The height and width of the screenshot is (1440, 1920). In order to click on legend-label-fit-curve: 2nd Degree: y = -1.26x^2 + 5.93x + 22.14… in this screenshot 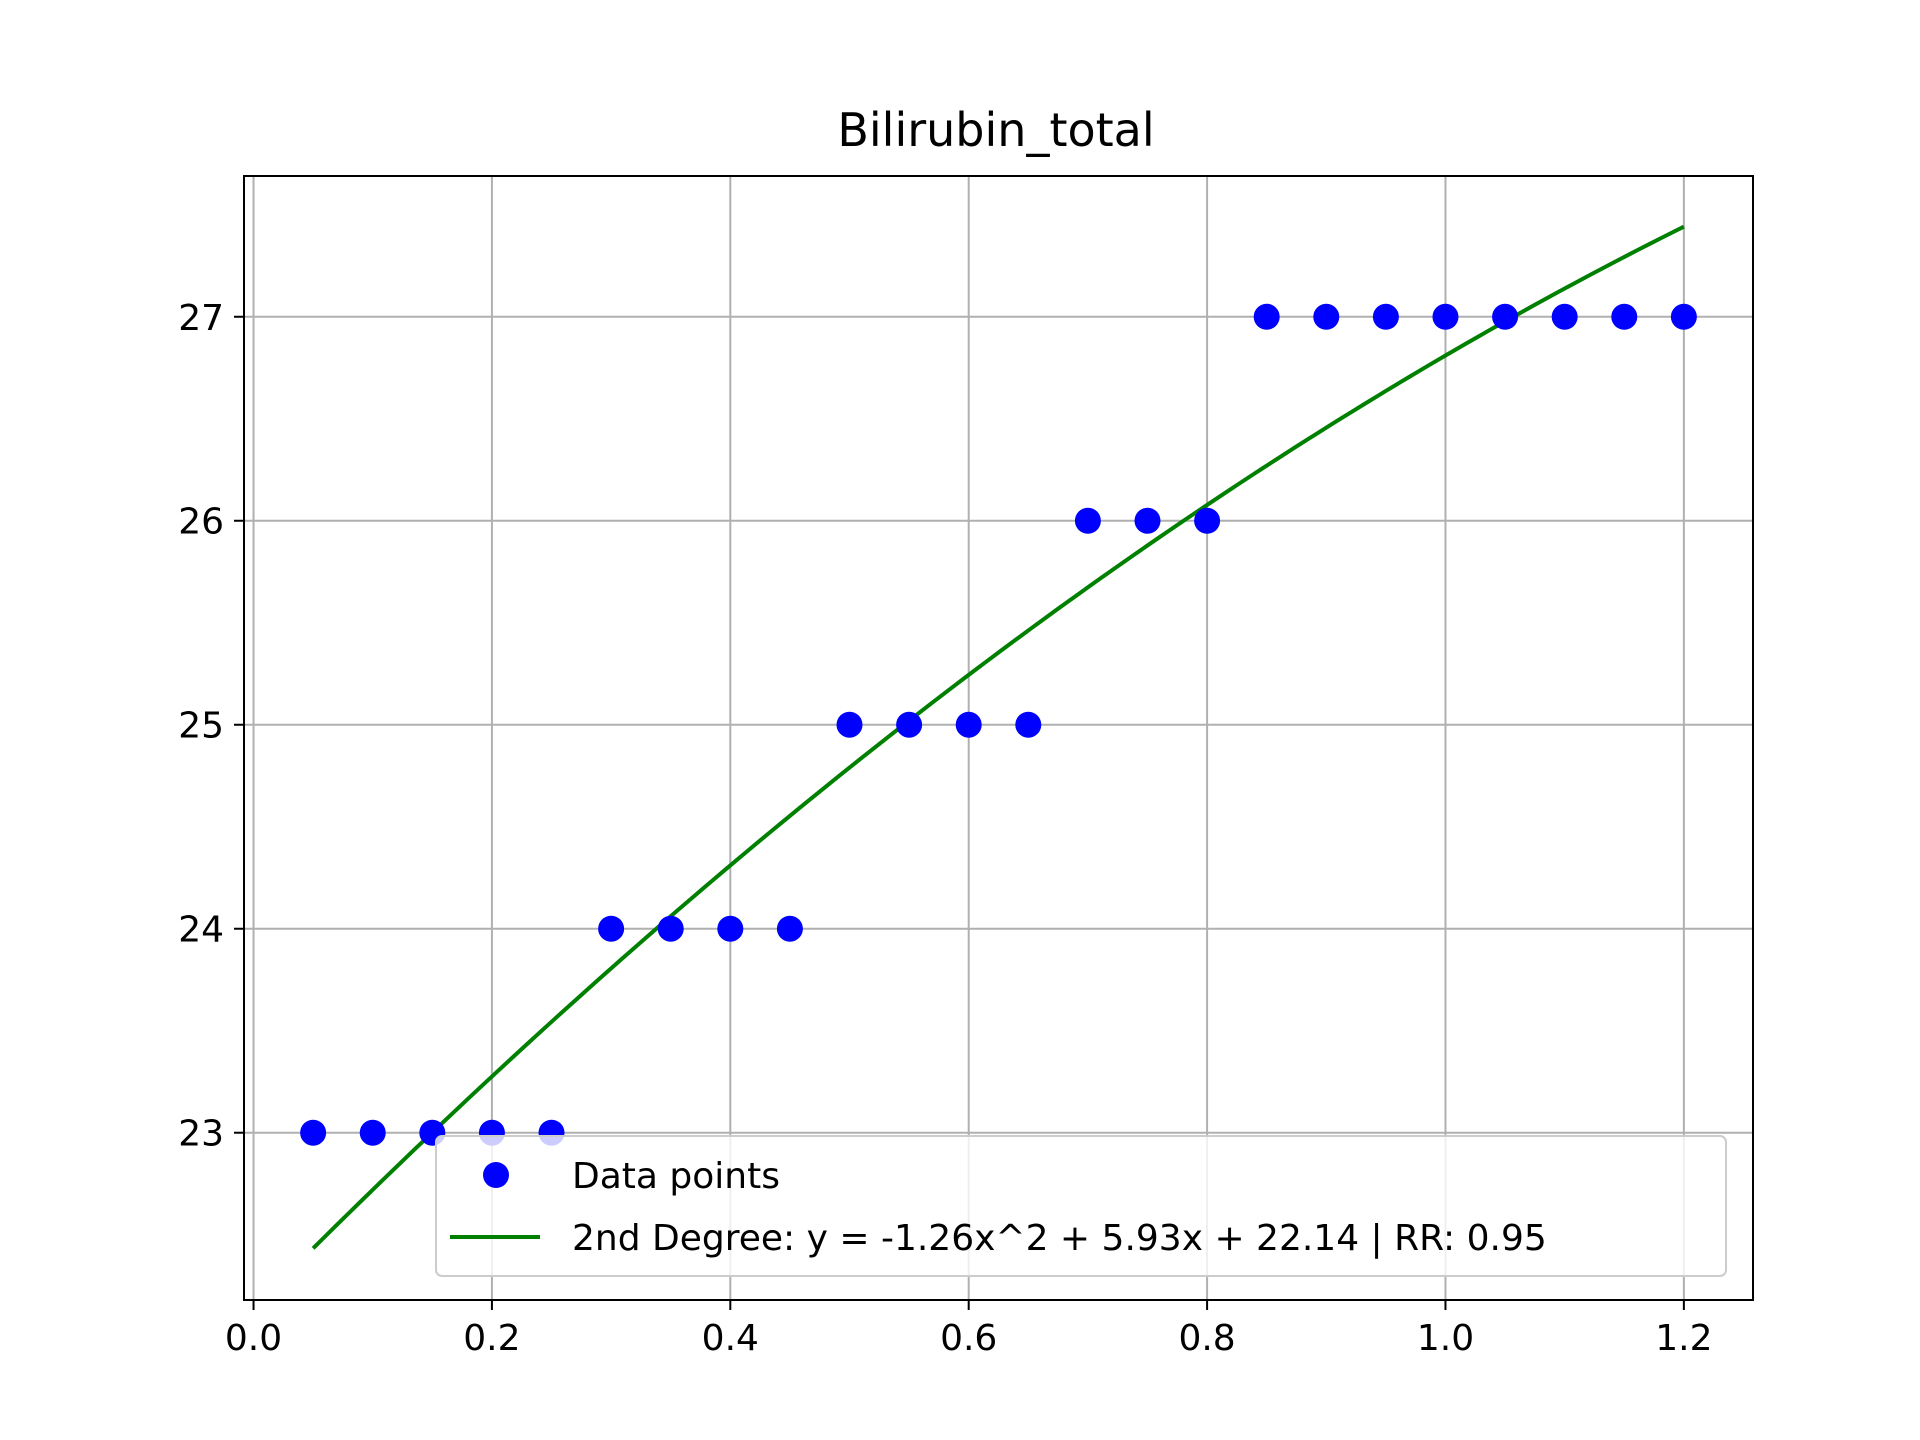, I will do `click(1059, 1238)`.